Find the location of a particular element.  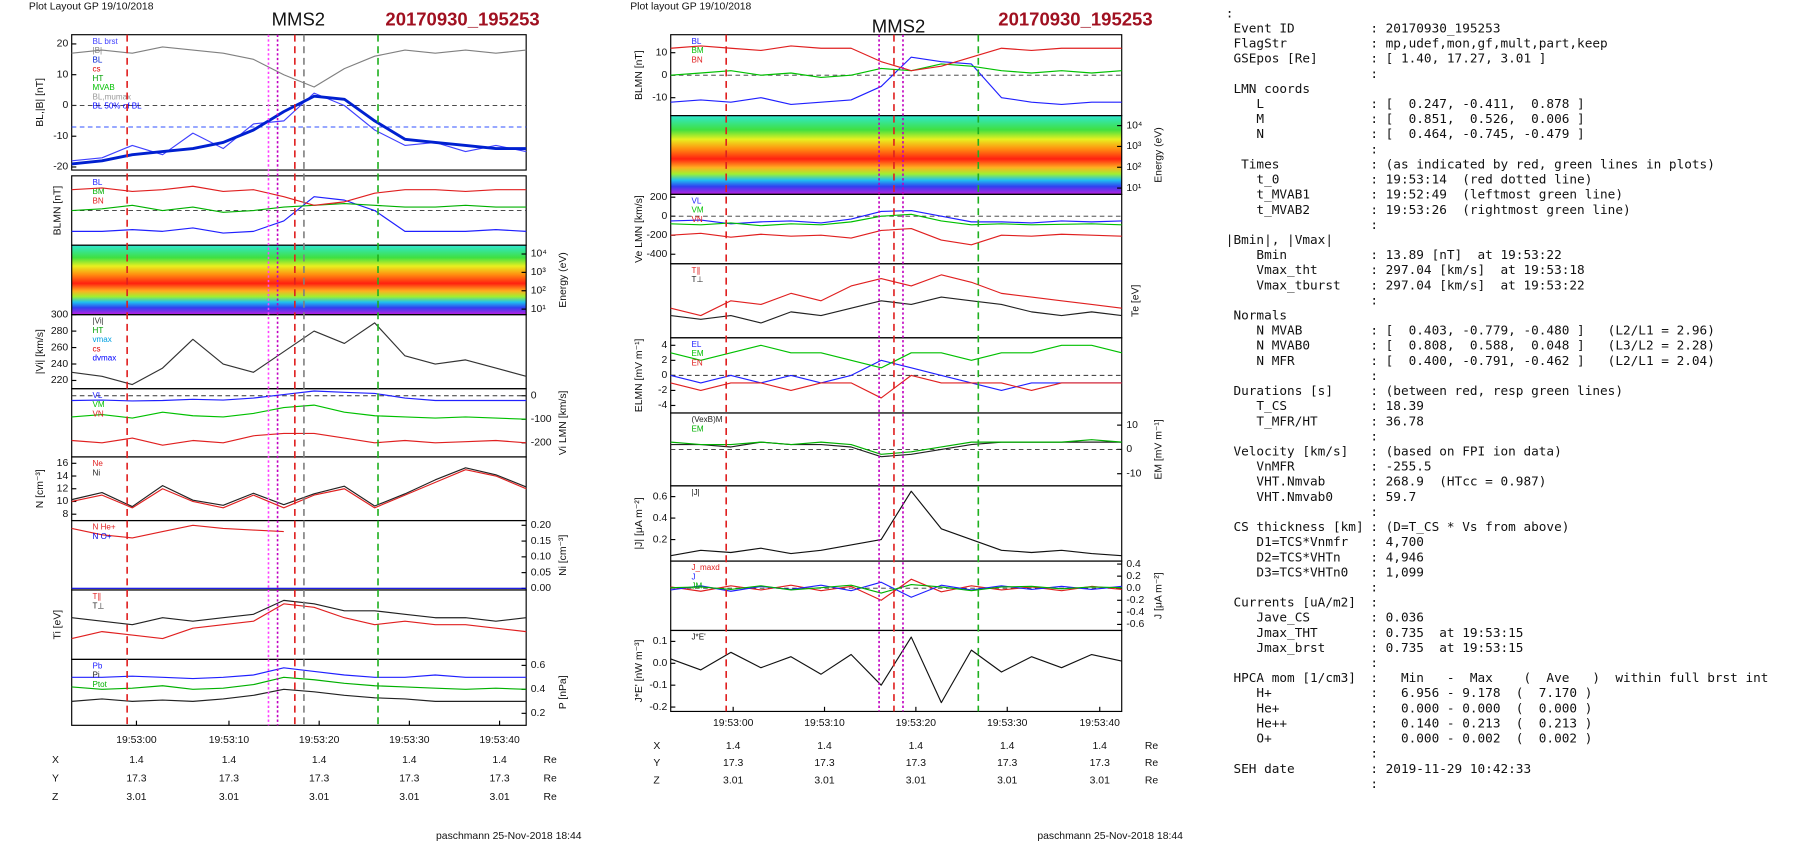

panel-frame is located at coordinates (299, 423).